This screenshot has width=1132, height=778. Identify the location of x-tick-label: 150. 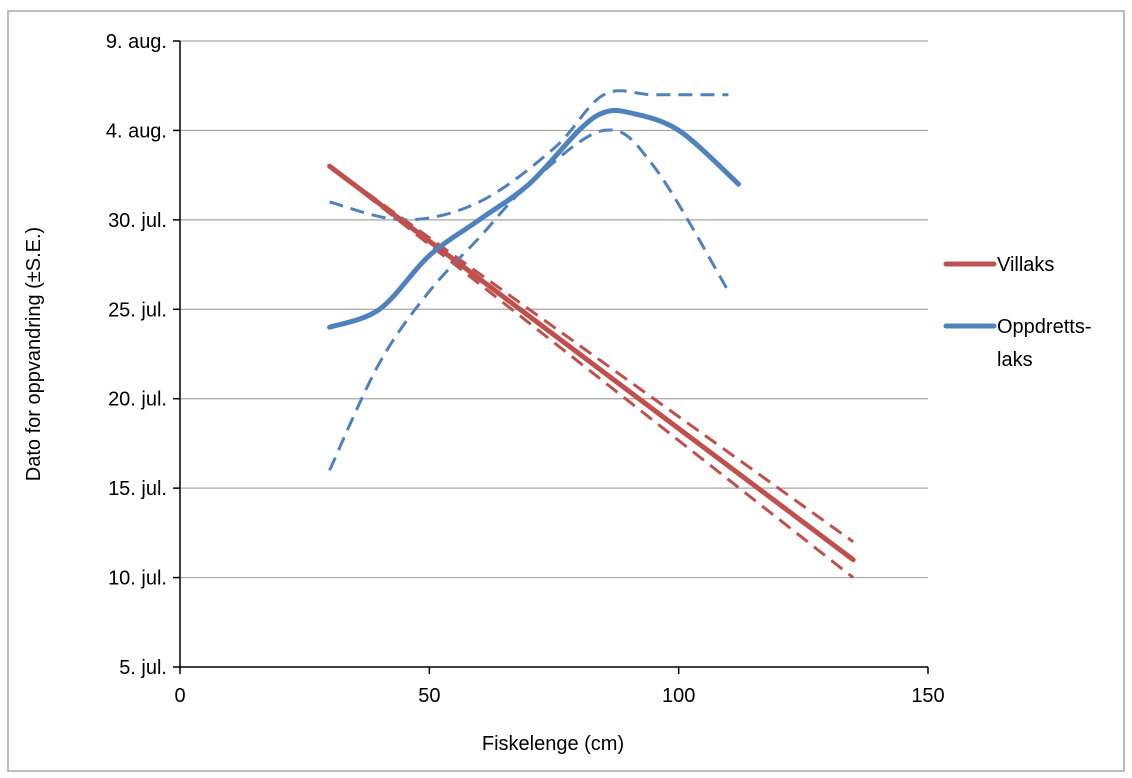
(927, 696).